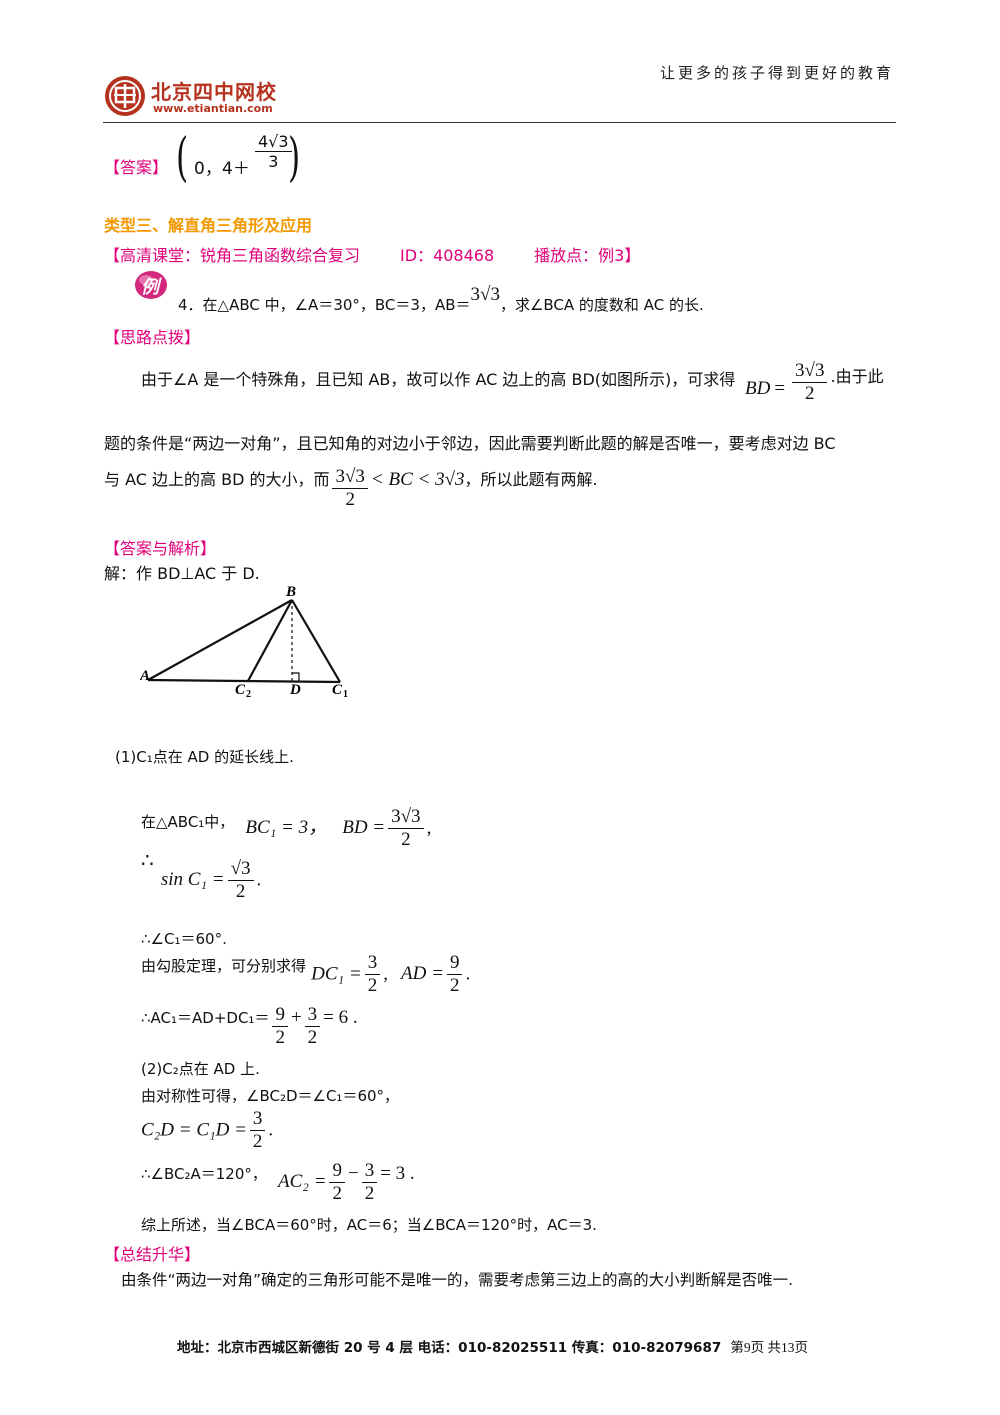 The width and height of the screenshot is (1000, 1415). Describe the element at coordinates (150, 287) in the screenshot. I see `example-badge-text: 例` at that location.